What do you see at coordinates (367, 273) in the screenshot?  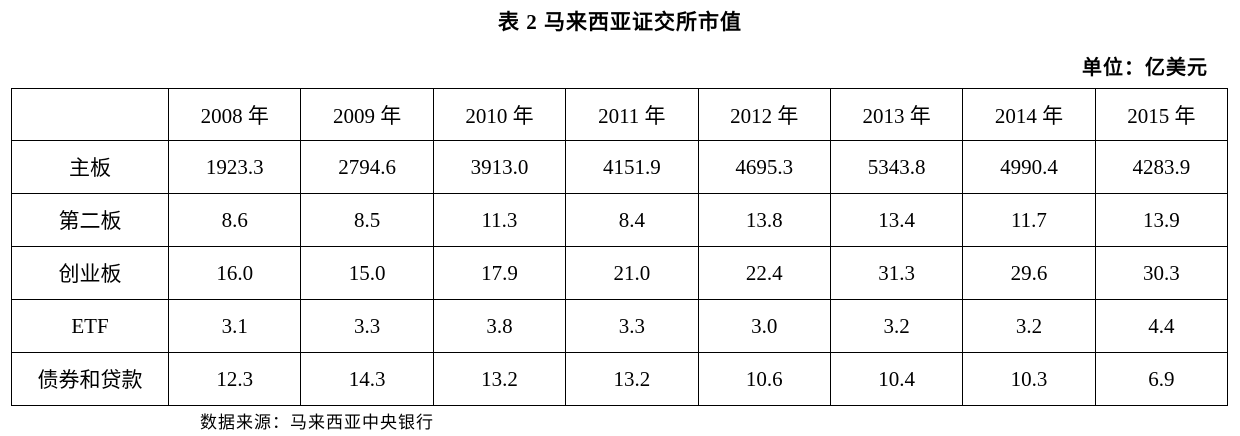 I see `cell: 15.0` at bounding box center [367, 273].